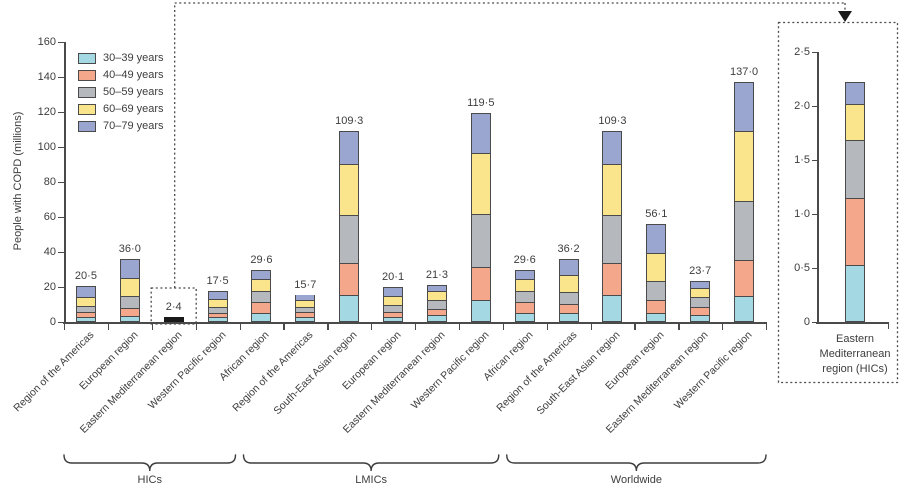 Image resolution: width=905 pixels, height=489 pixels. I want to click on legend-label: 60–69 years, so click(133, 109).